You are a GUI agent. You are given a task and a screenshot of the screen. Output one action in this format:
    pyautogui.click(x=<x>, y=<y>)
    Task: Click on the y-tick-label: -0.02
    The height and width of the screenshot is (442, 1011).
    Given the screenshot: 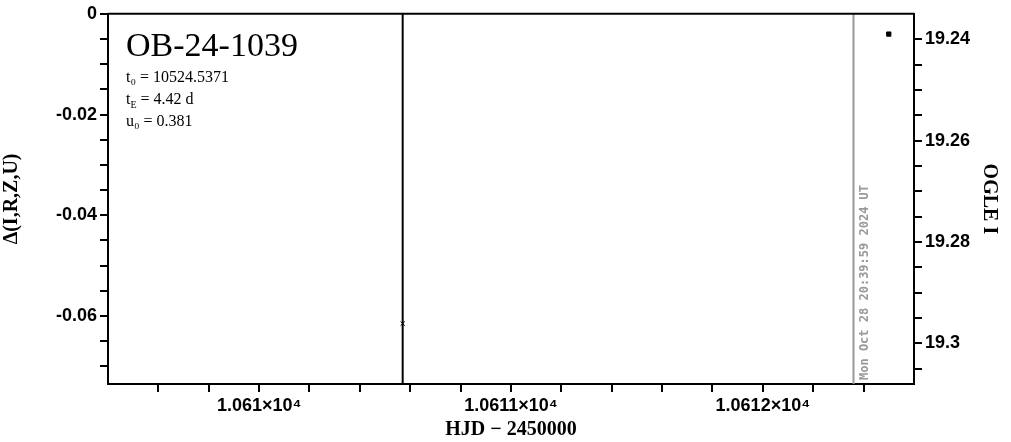 What is the action you would take?
    pyautogui.click(x=76, y=113)
    